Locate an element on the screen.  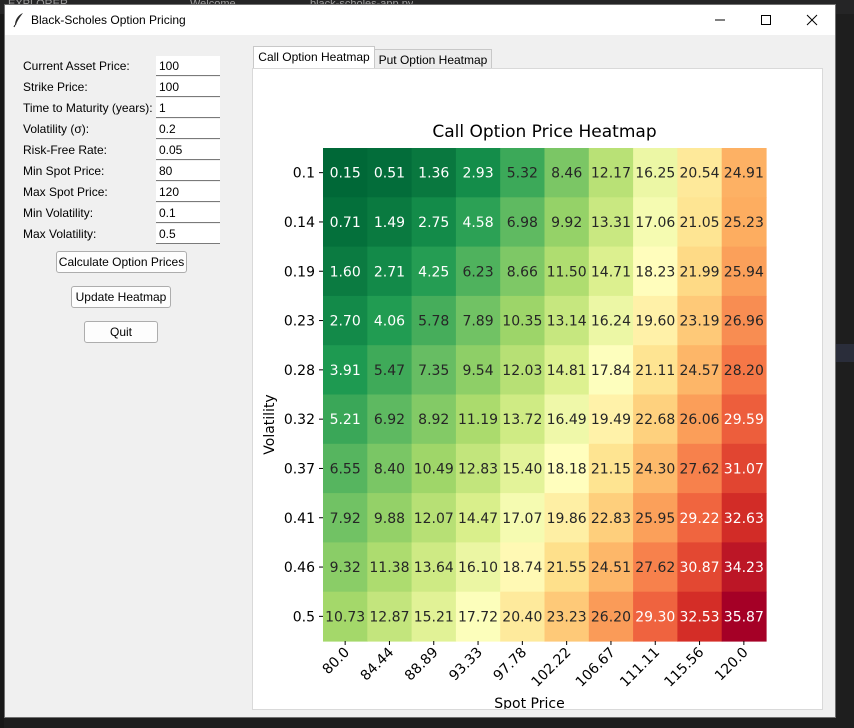
cell-value-label: 35.87 is located at coordinates (744, 617).